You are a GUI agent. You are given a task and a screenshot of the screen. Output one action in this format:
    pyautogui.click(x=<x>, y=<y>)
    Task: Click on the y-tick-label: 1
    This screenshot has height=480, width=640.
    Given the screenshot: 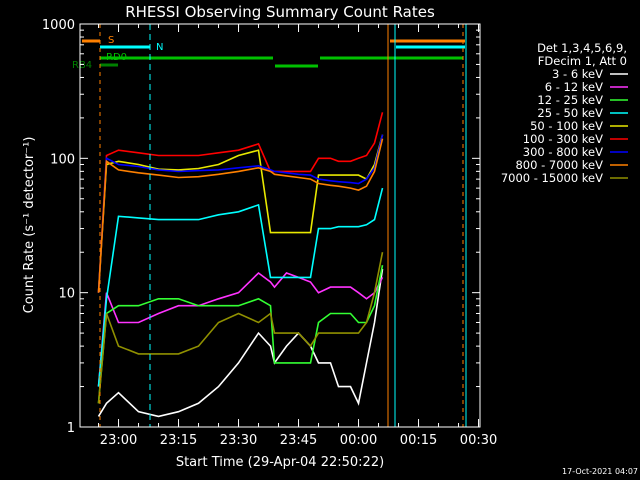 What is the action you would take?
    pyautogui.click(x=71, y=428)
    